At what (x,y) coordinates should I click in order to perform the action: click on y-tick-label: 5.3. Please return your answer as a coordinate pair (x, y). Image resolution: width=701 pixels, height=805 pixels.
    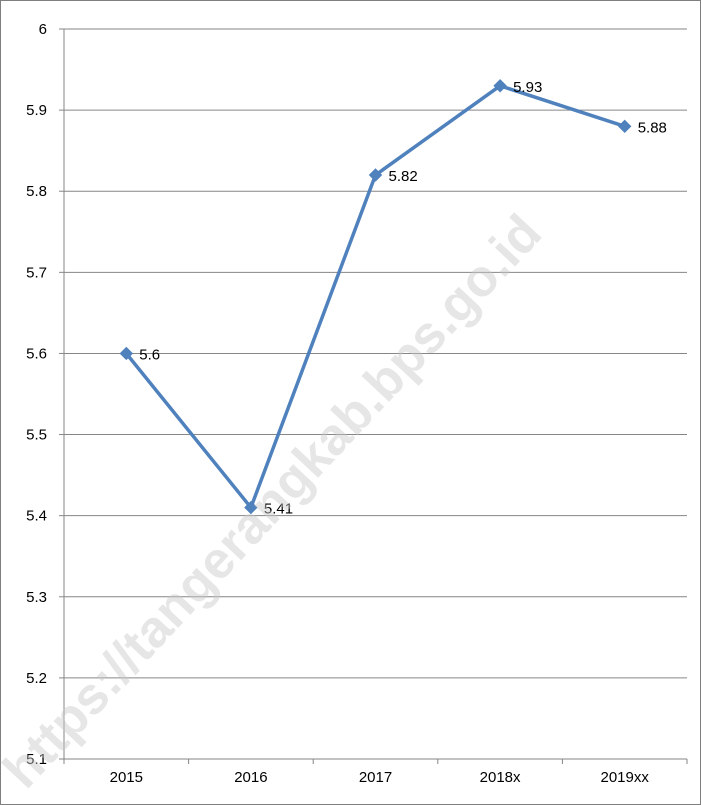
    Looking at the image, I should click on (36, 597).